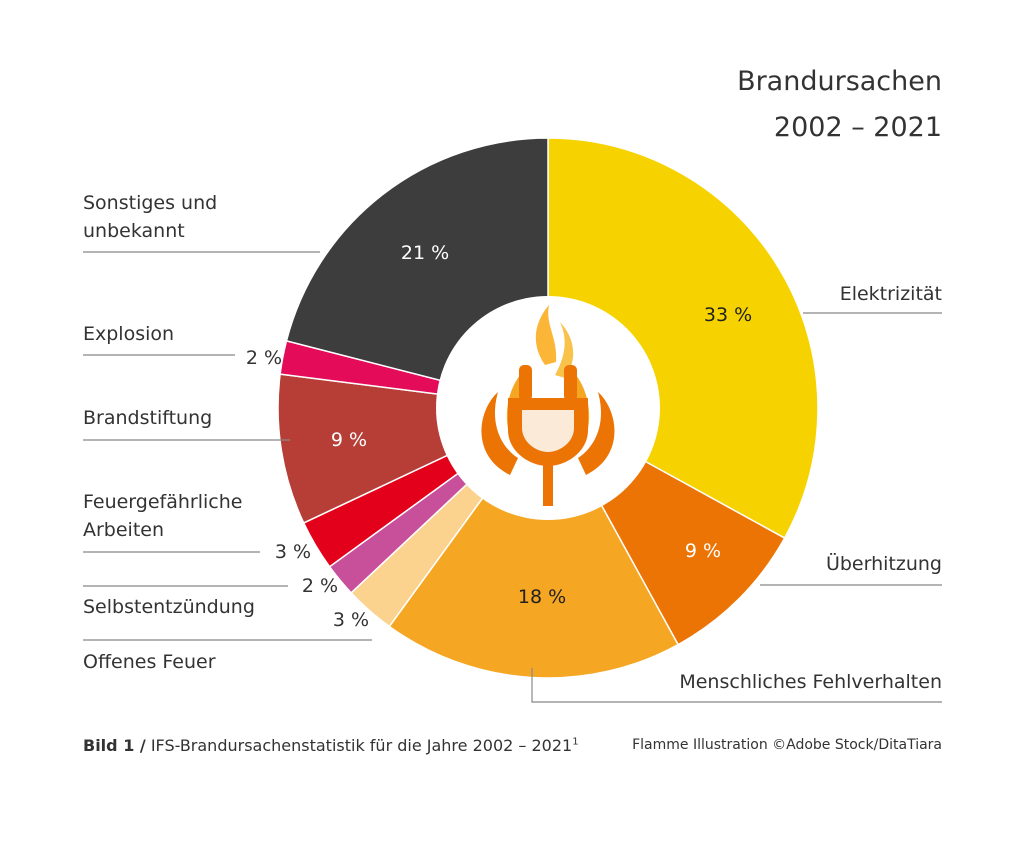 Image resolution: width=1024 pixels, height=855 pixels. Describe the element at coordinates (703, 551) in the screenshot. I see `pct-label-ueberhitzung: 9 %` at that location.